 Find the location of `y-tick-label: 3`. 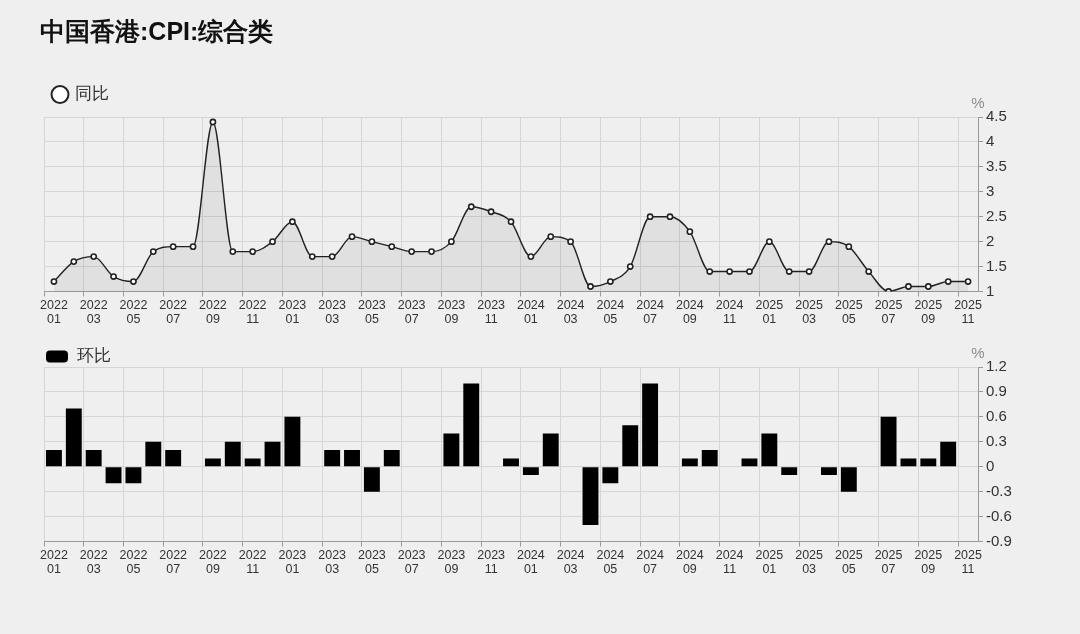

y-tick-label: 3 is located at coordinates (990, 190).